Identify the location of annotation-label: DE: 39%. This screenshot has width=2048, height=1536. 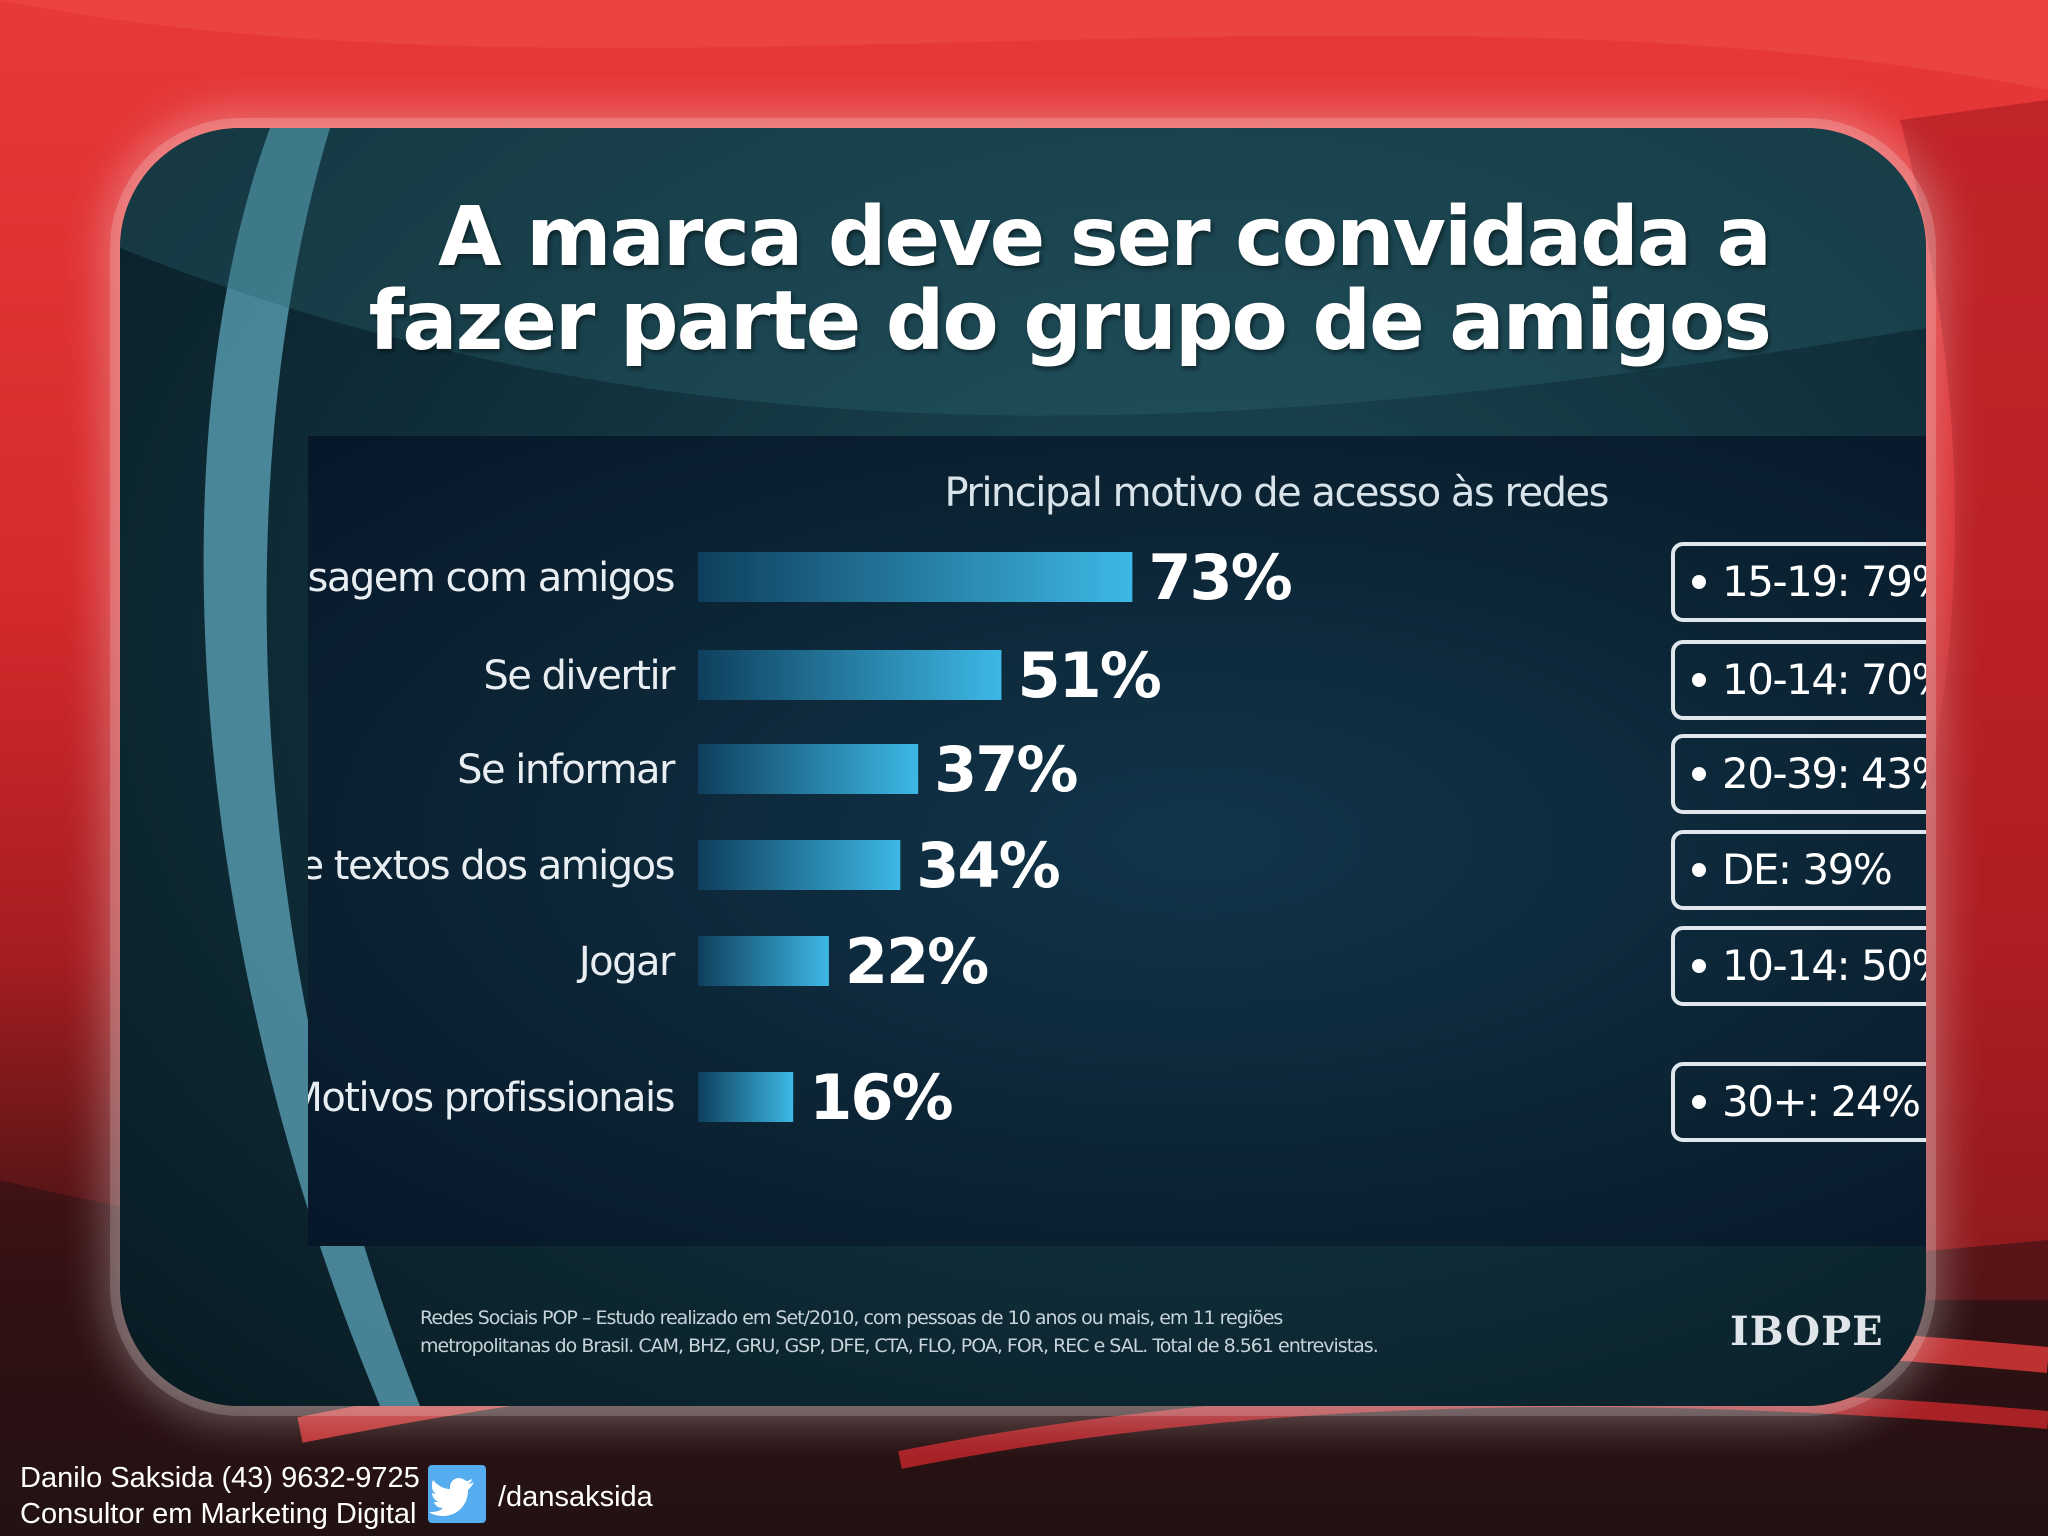
(1806, 869).